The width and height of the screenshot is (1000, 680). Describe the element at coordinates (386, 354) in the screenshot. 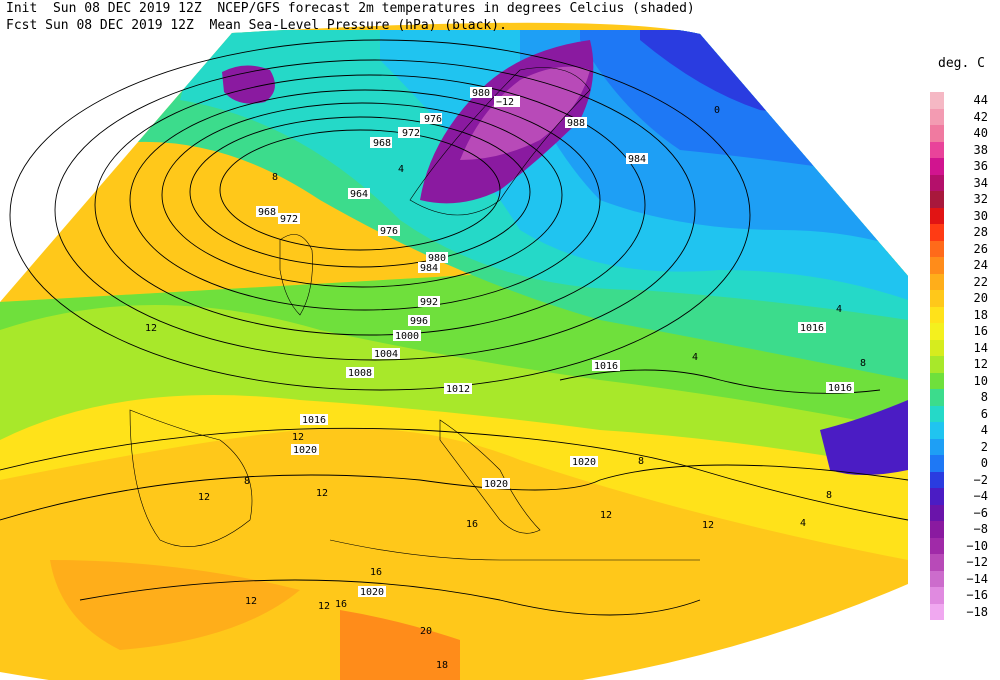

I see `svg-text: 1004` at that location.